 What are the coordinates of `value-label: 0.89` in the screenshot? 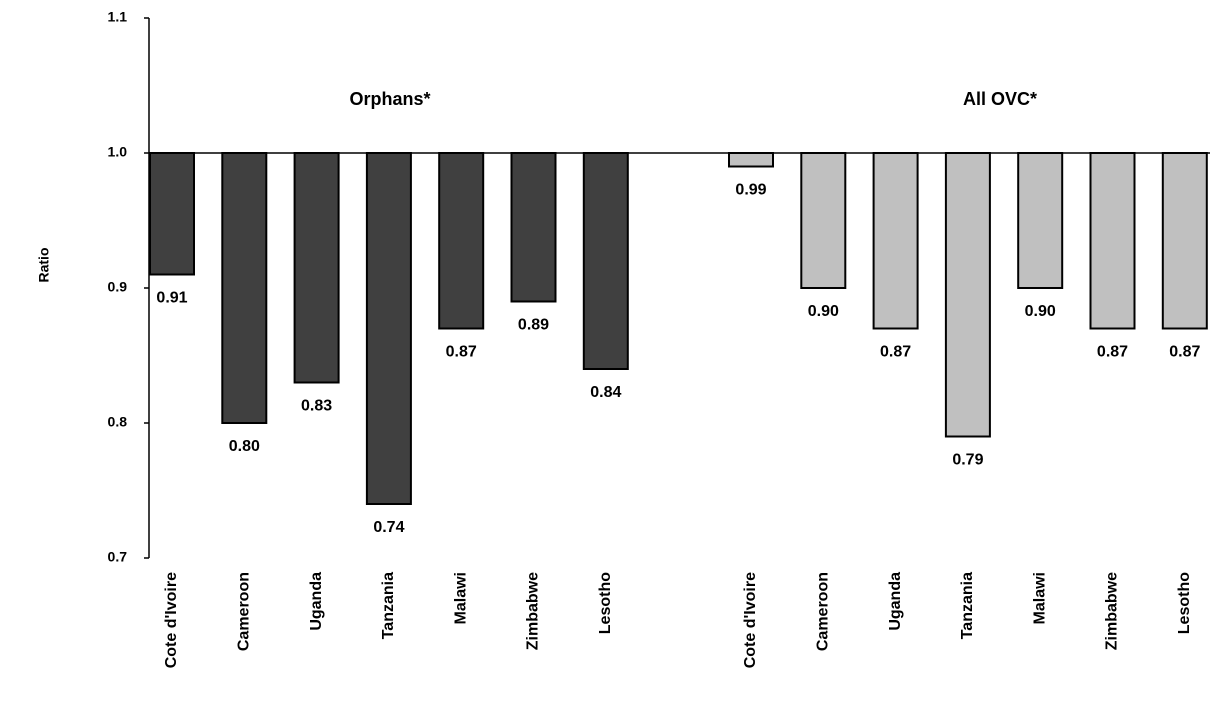 It's located at (533, 325).